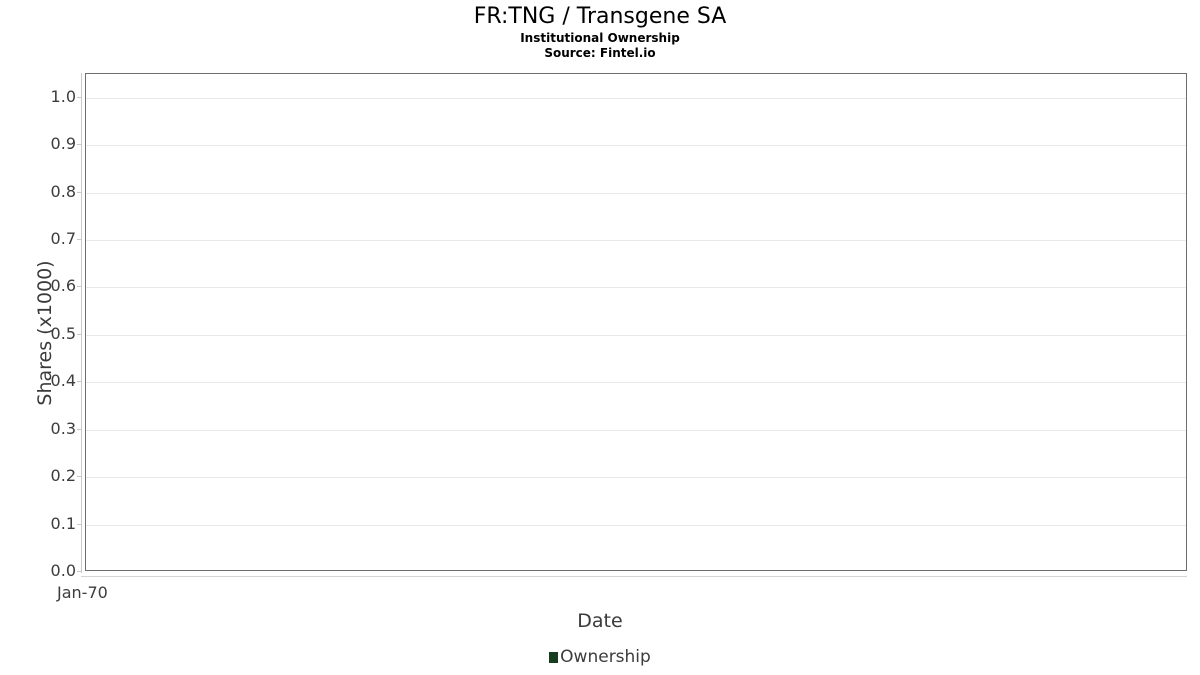 Image resolution: width=1200 pixels, height=675 pixels. Describe the element at coordinates (634, 576) in the screenshot. I see `x-axis-spine` at that location.